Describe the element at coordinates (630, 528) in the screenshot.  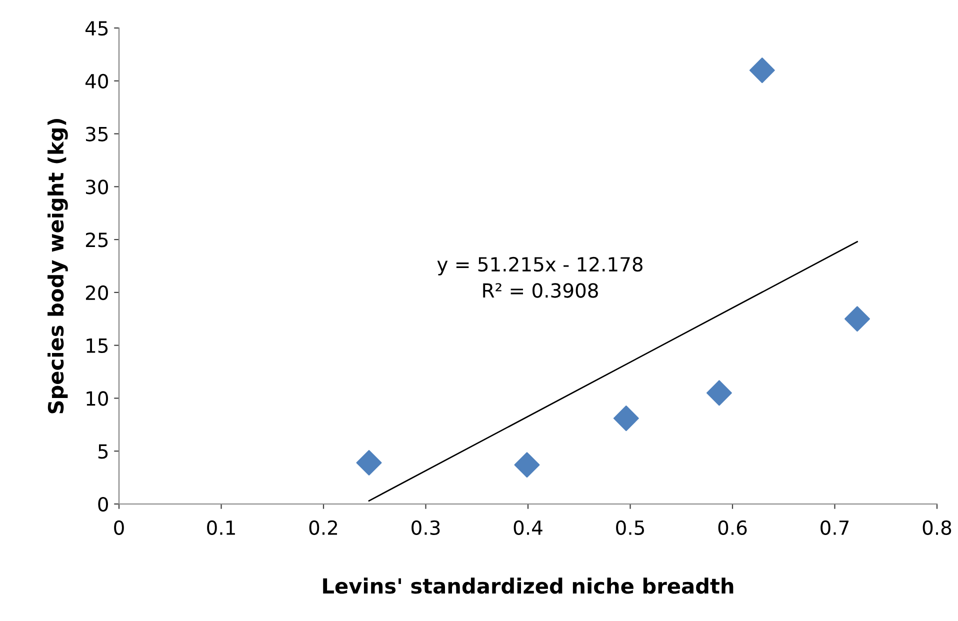
I see `x-tick-label: 0.5` at that location.